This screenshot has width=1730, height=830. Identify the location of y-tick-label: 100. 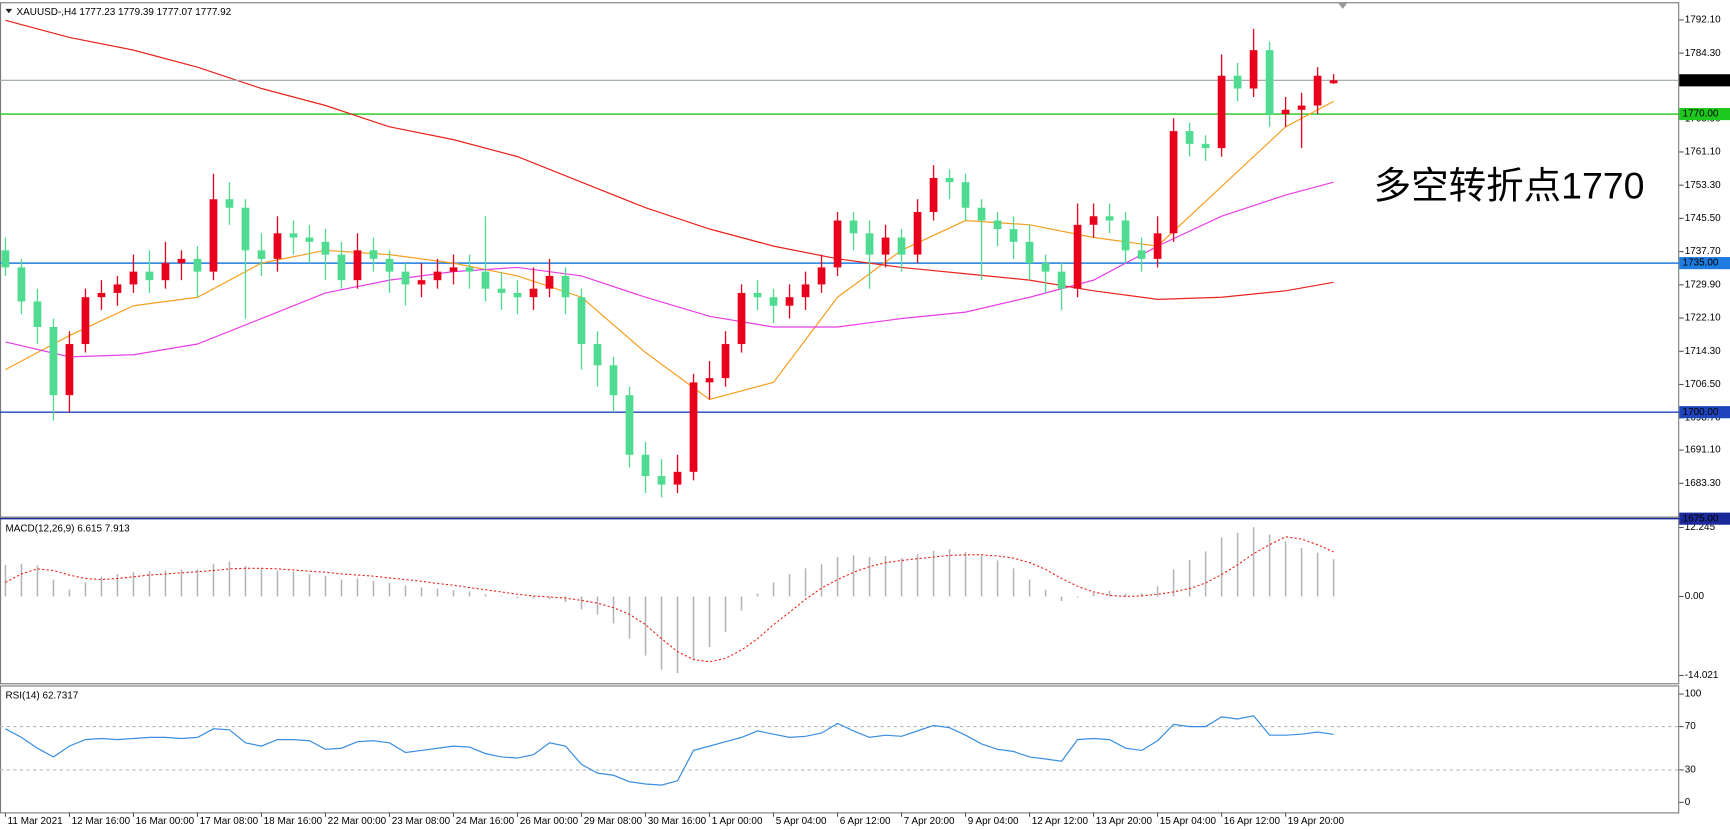
(1693, 694).